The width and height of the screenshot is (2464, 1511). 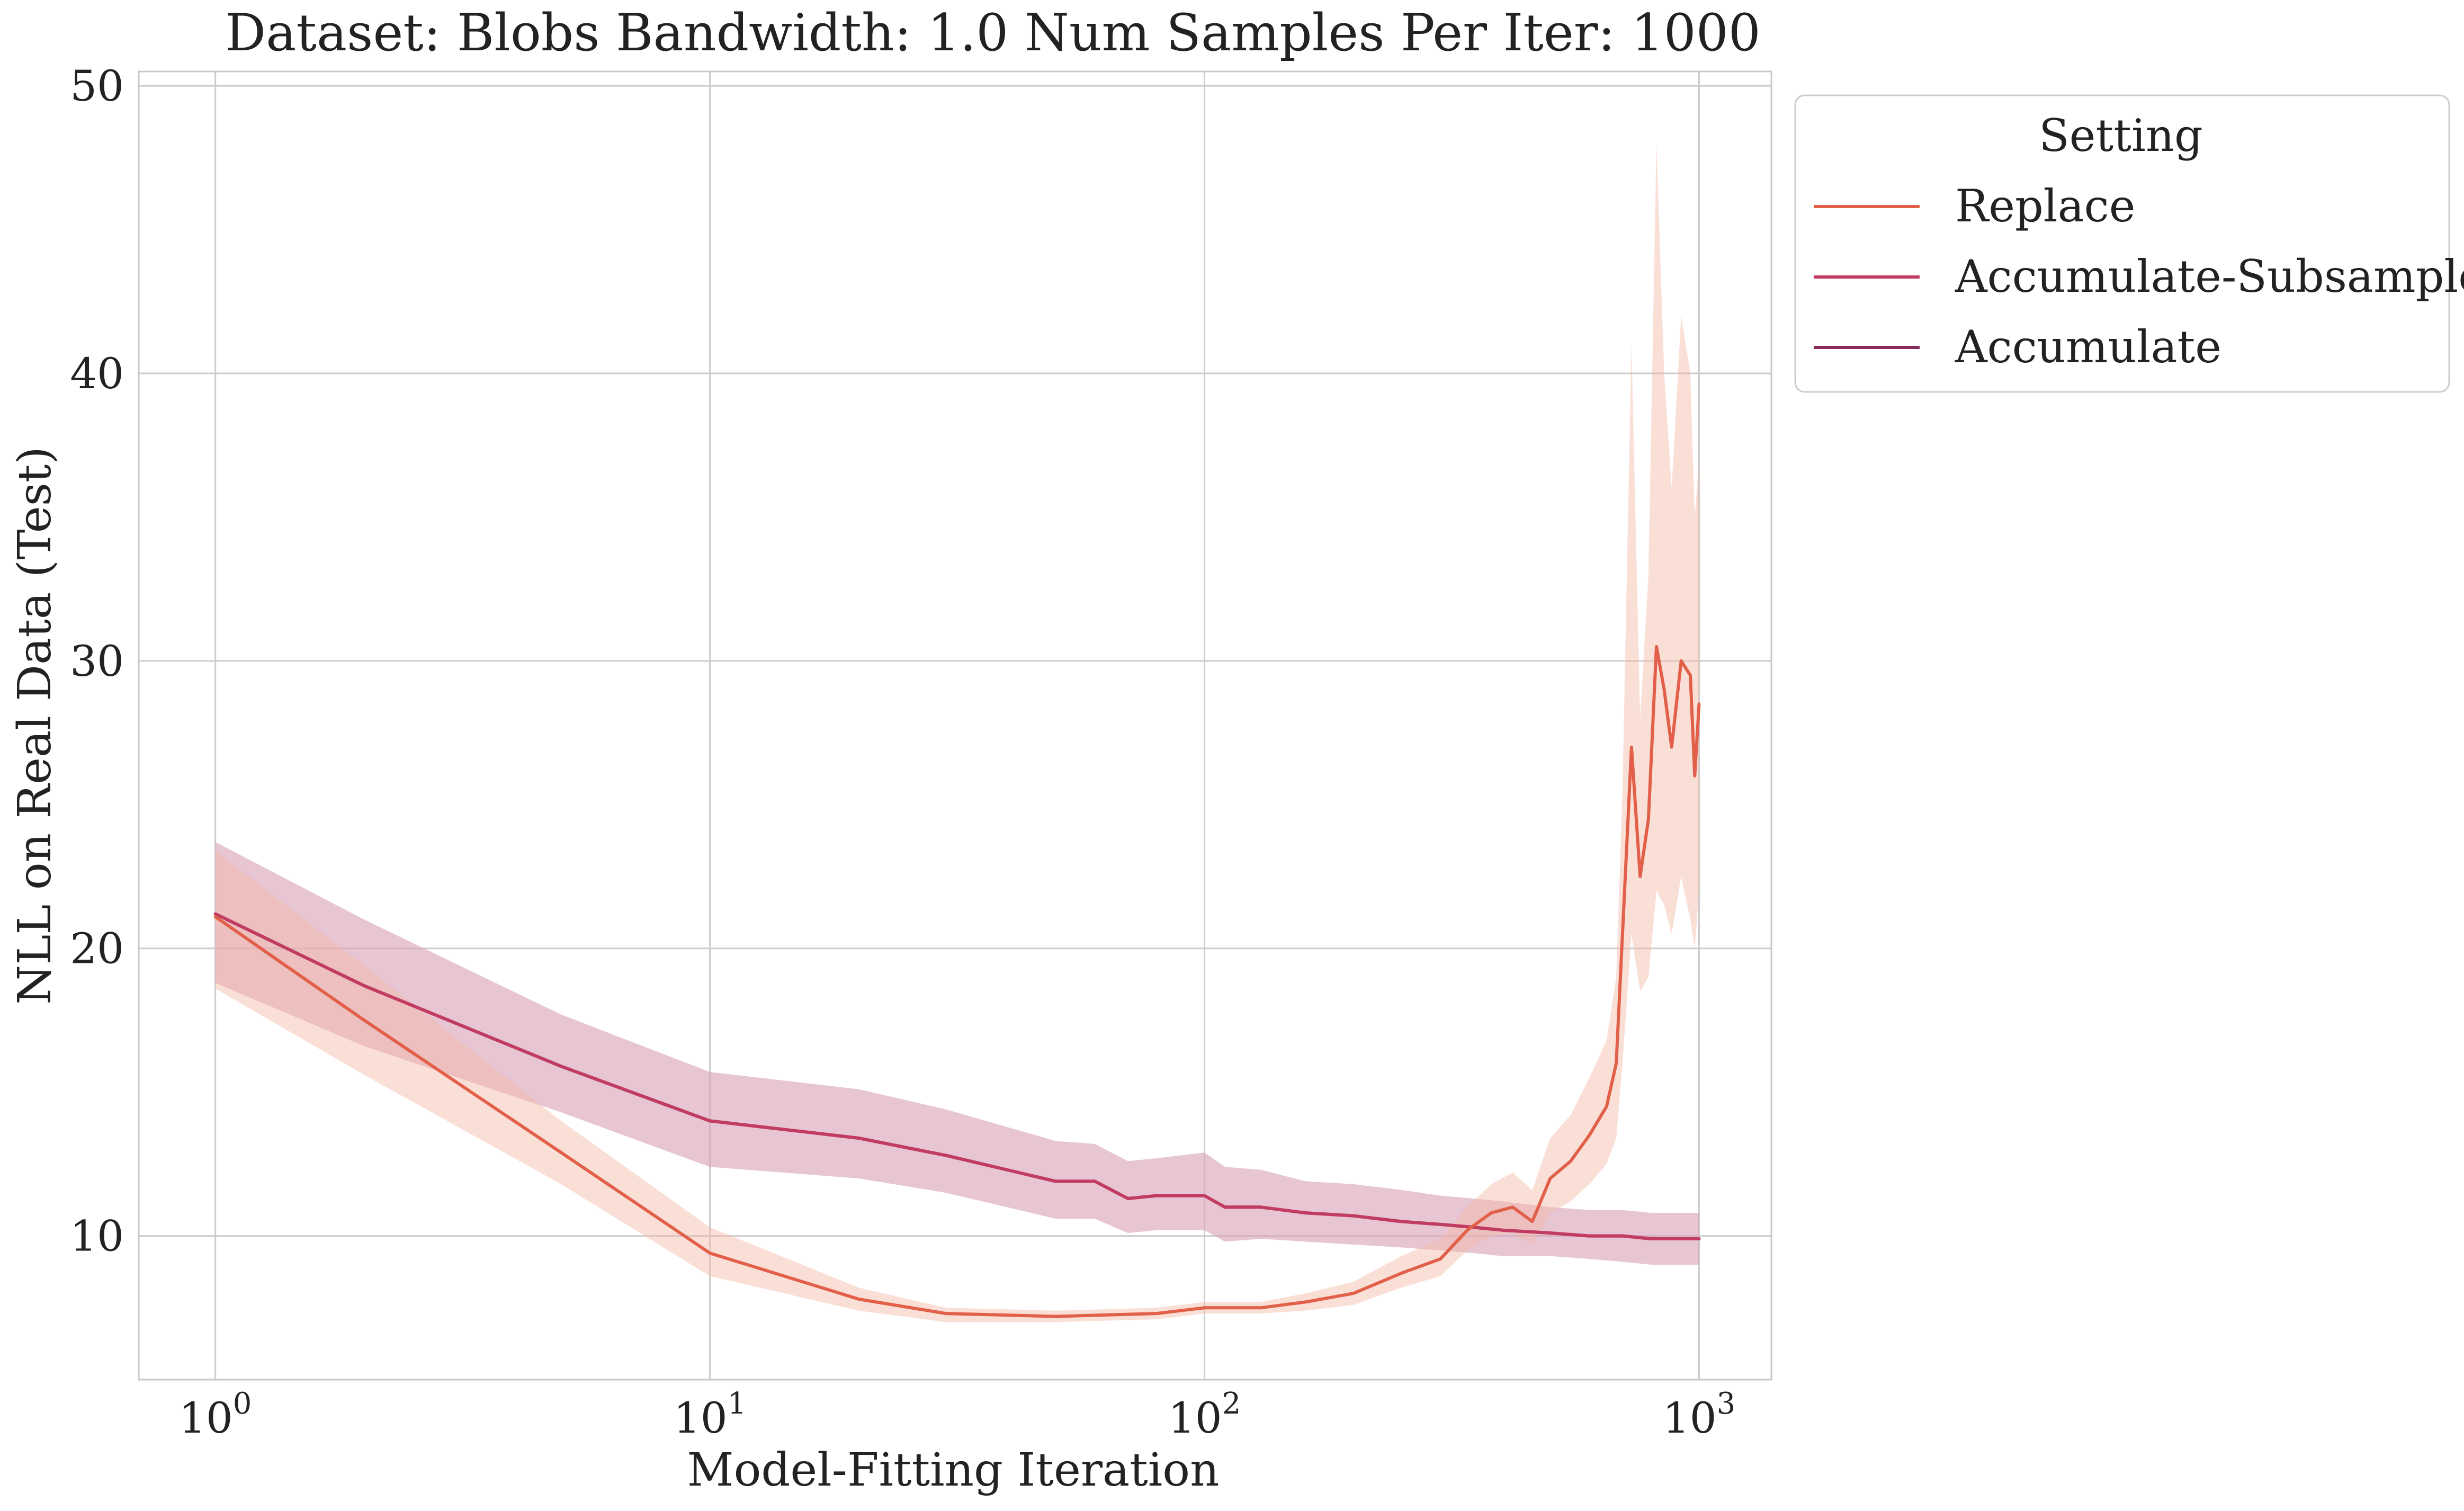 I want to click on y-tick-label: 20, so click(x=97, y=948).